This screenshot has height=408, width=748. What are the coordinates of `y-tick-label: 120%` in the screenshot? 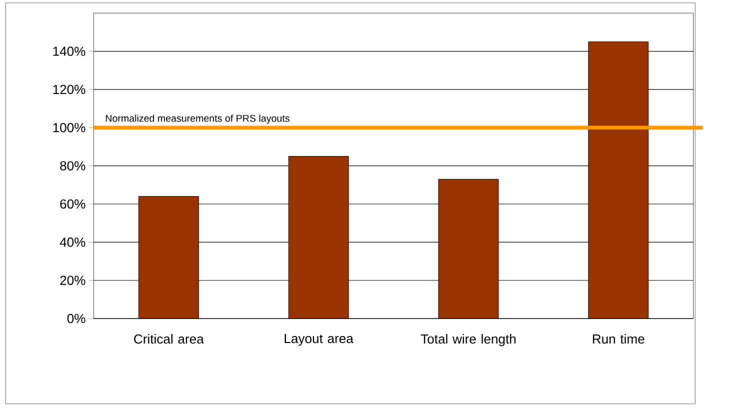 It's located at (69, 89).